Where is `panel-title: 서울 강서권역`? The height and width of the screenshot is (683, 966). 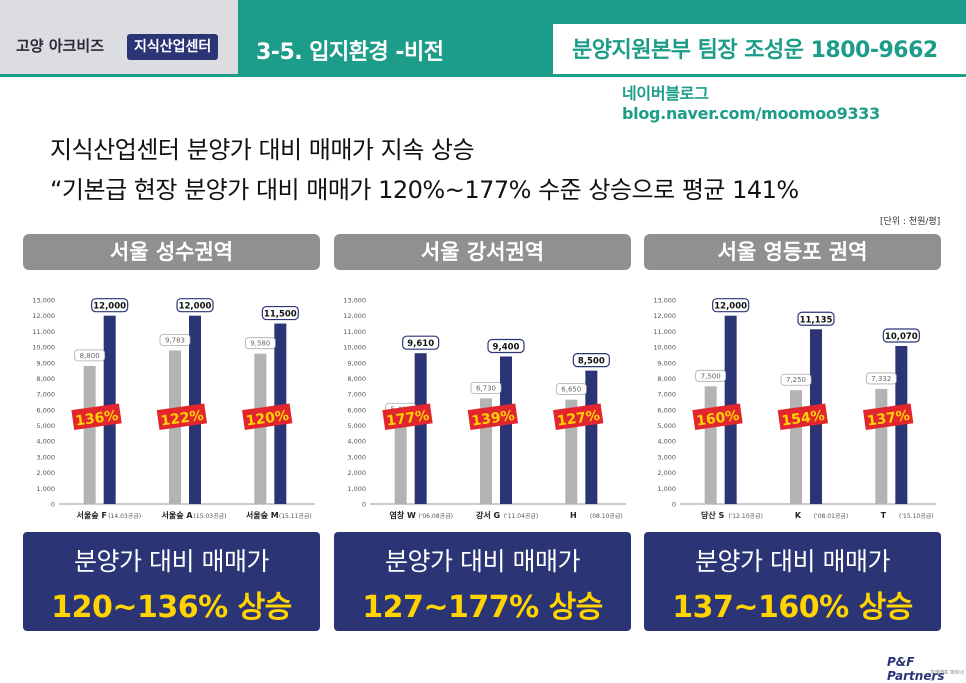 panel-title: 서울 강서권역 is located at coordinates (482, 252).